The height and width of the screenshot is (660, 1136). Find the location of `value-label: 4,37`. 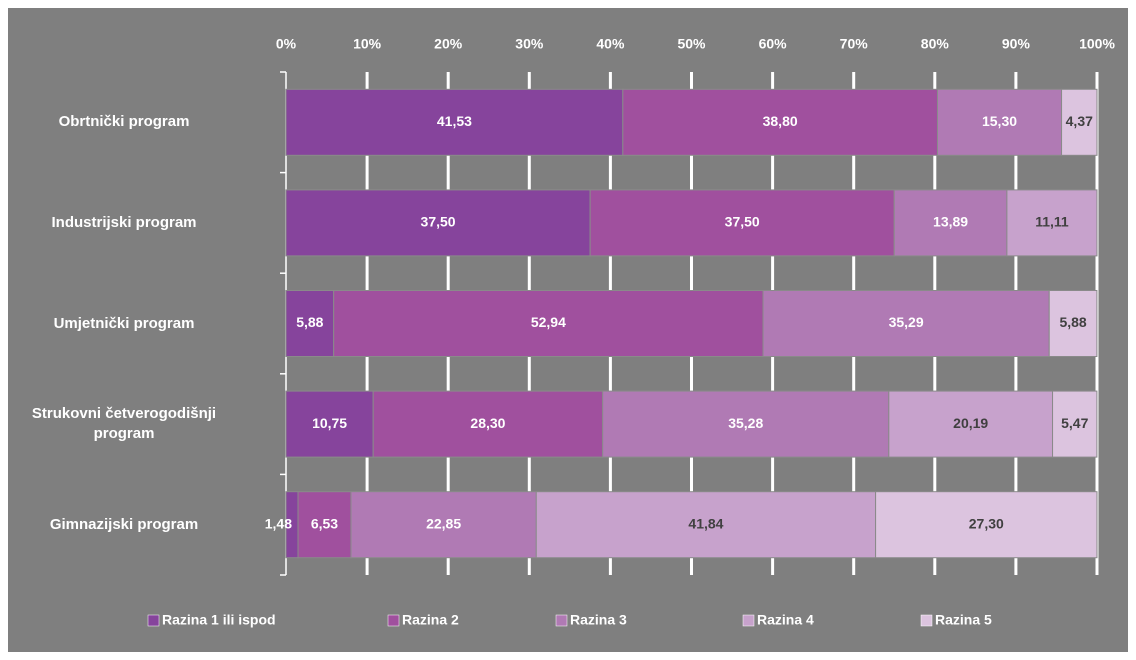

value-label: 4,37 is located at coordinates (1079, 121).